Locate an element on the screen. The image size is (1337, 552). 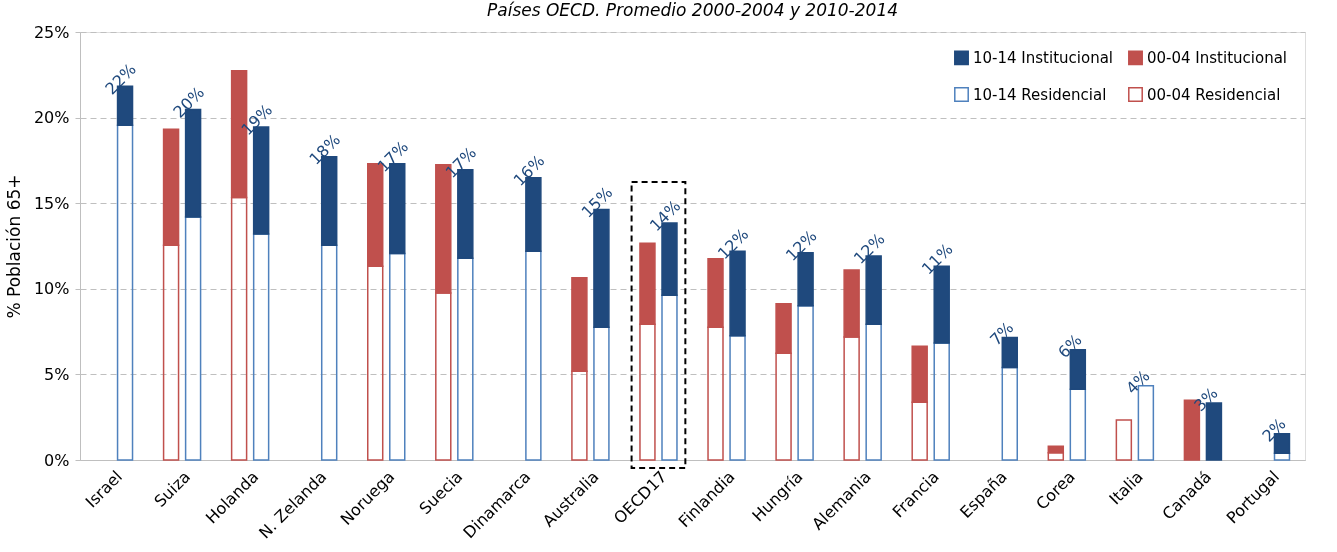
legend-label: 10-14 Institucional is located at coordinates (1043, 57).